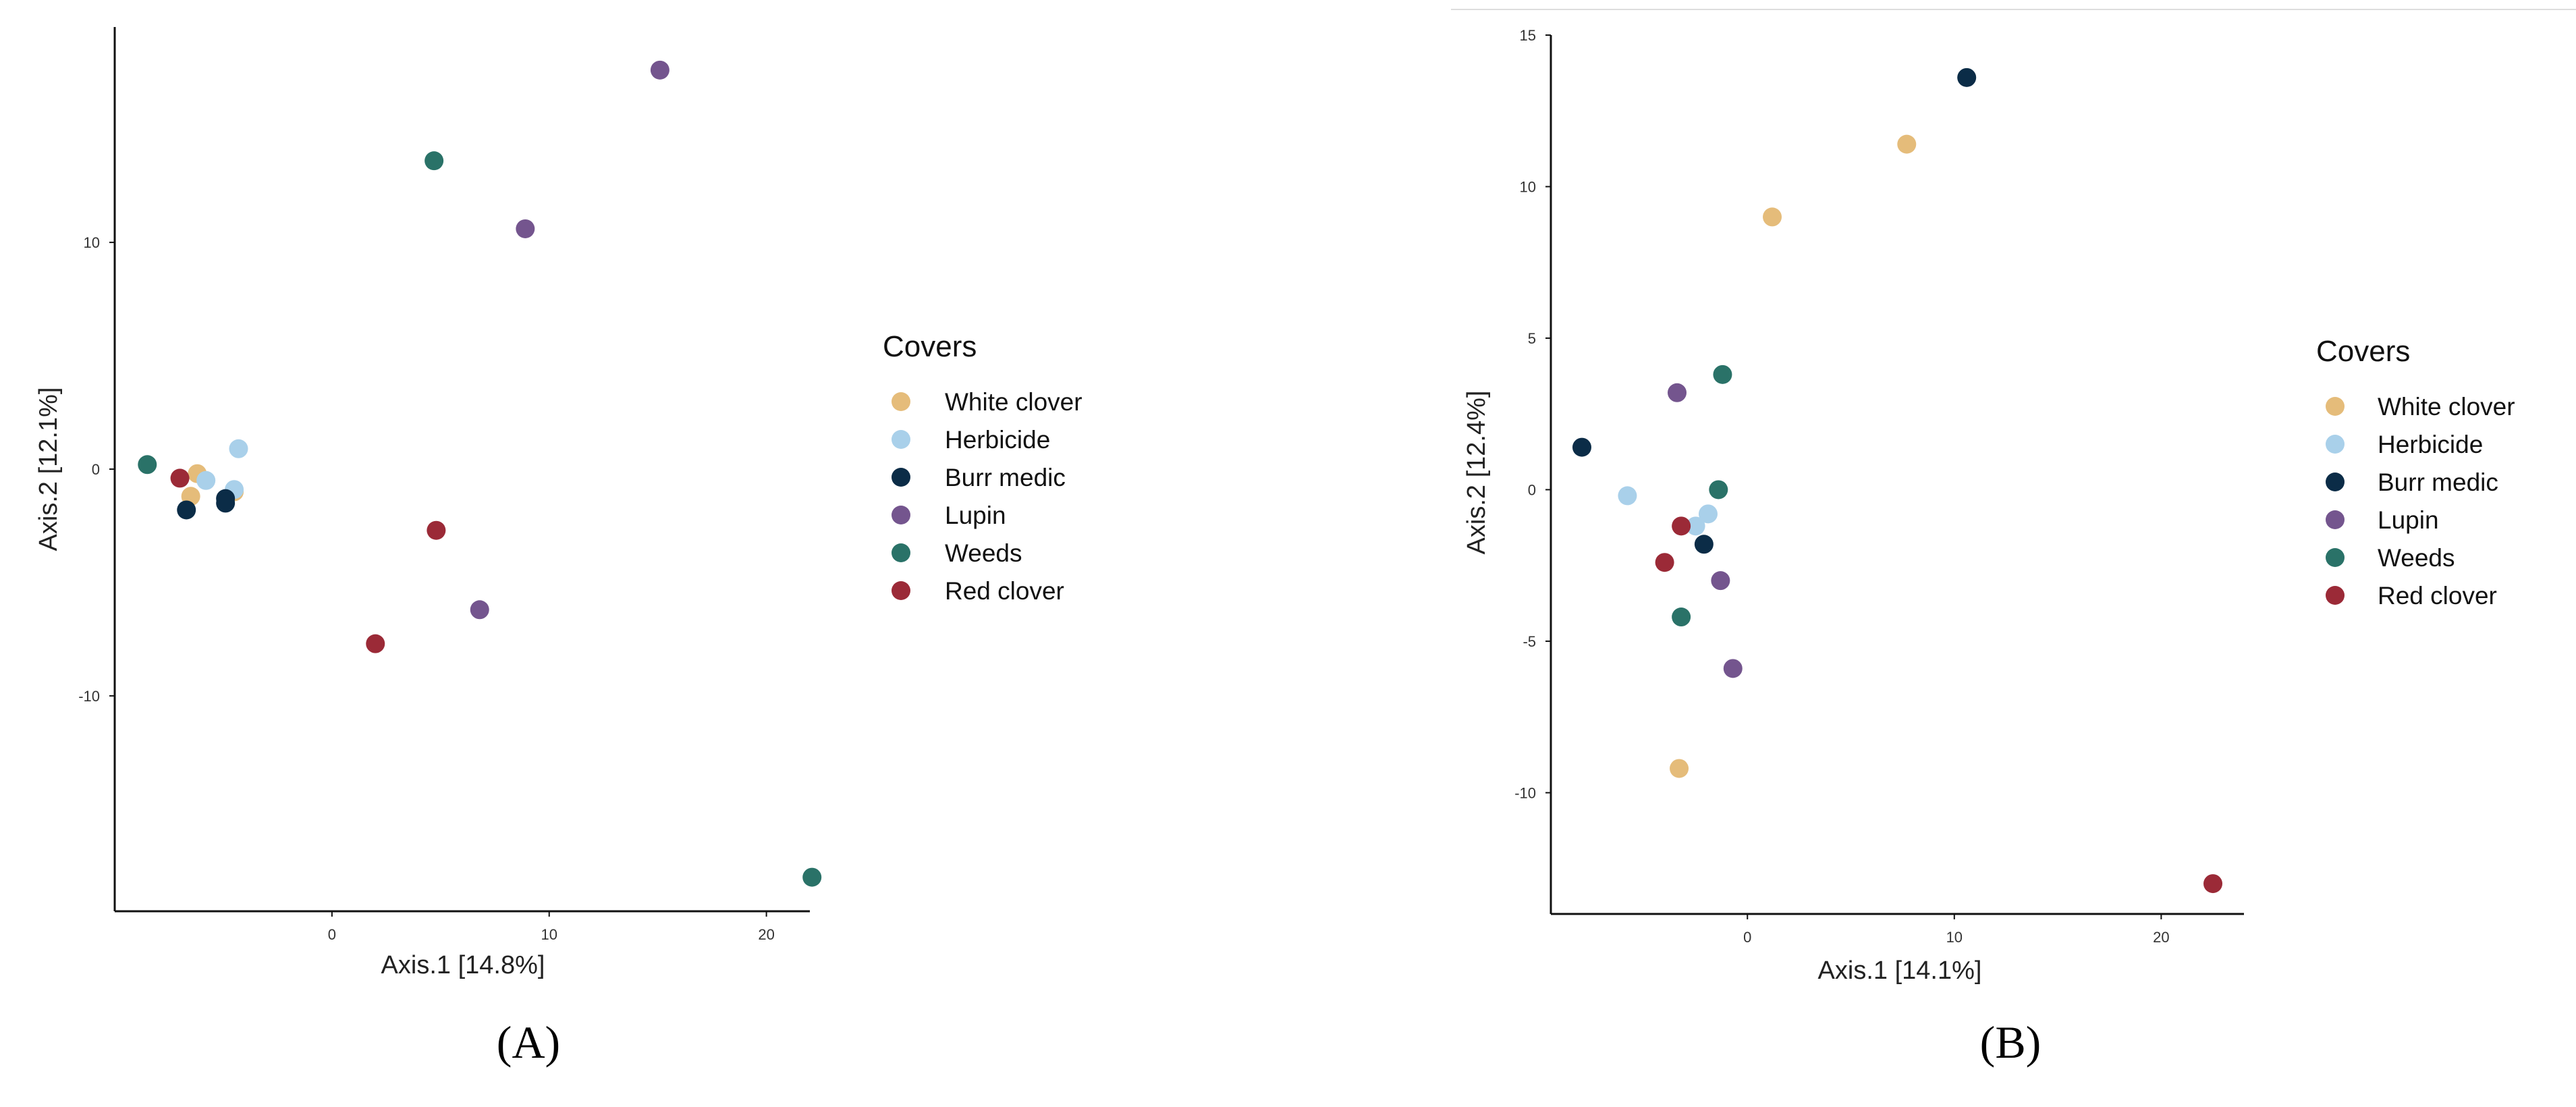  Describe the element at coordinates (1900, 970) in the screenshot. I see `x-axis-label-b: Axis.1 [14.1%]` at that location.